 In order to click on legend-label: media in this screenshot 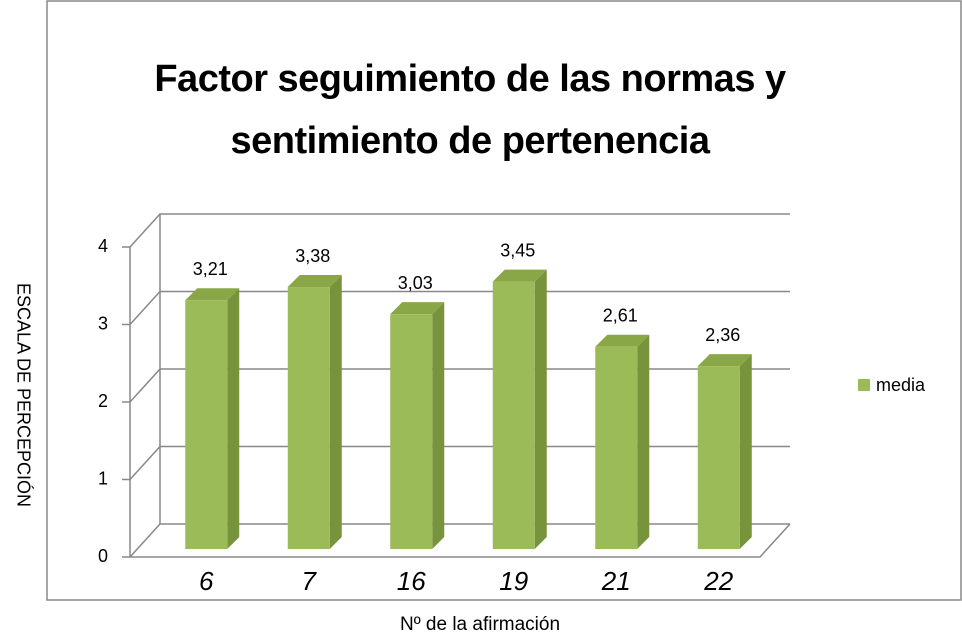, I will do `click(901, 385)`.